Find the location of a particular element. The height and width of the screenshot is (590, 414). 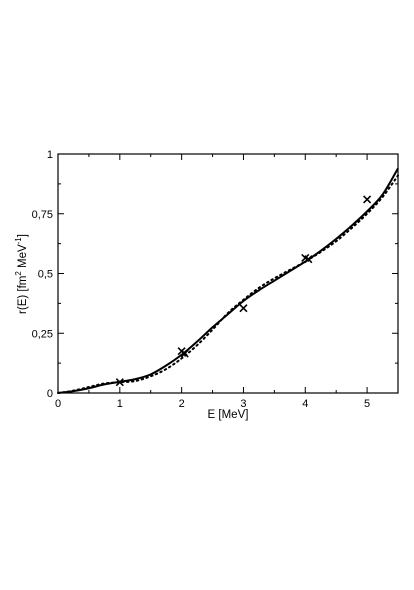

y-label-sup1: 2 is located at coordinates (18, 273).